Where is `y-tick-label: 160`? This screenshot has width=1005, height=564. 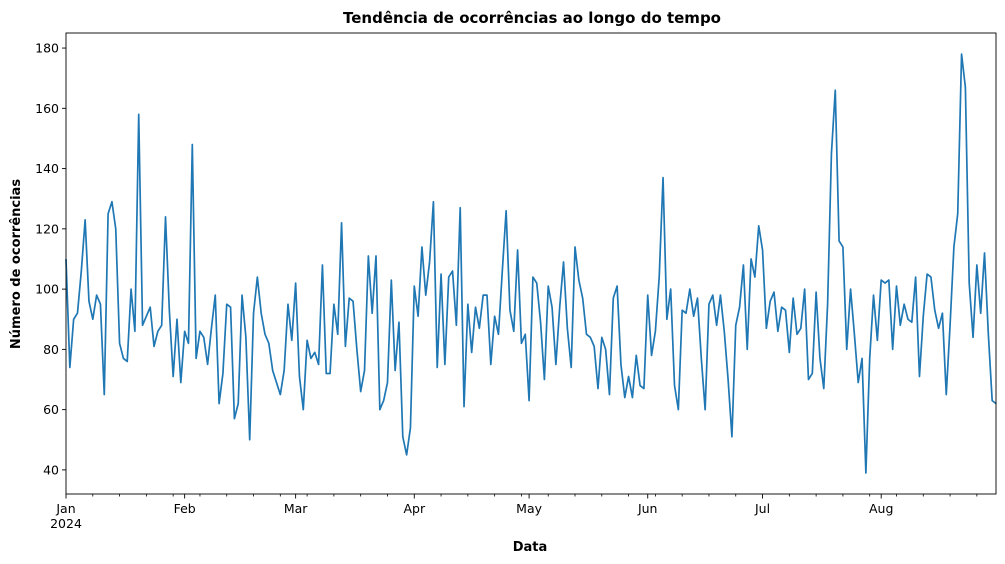 y-tick-label: 160 is located at coordinates (47, 108).